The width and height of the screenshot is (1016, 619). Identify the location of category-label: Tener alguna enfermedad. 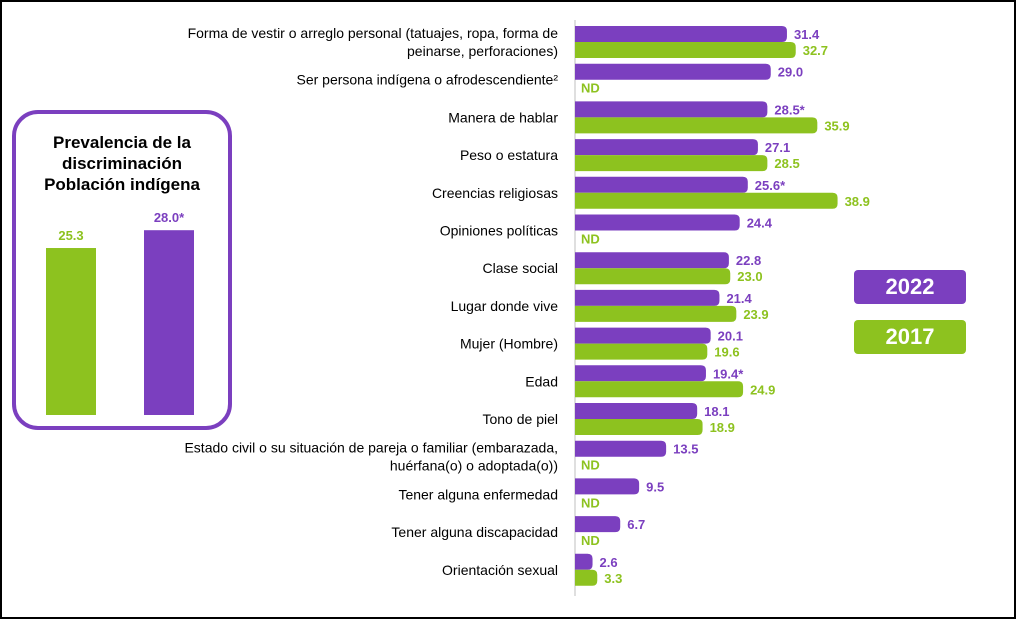
(478, 494).